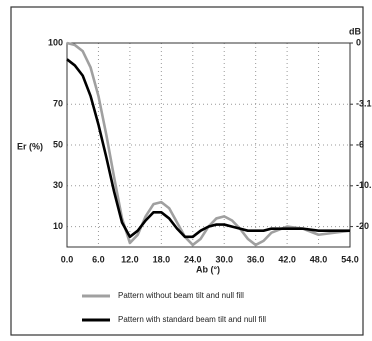  I want to click on y-tick-label: 10, so click(58, 226).